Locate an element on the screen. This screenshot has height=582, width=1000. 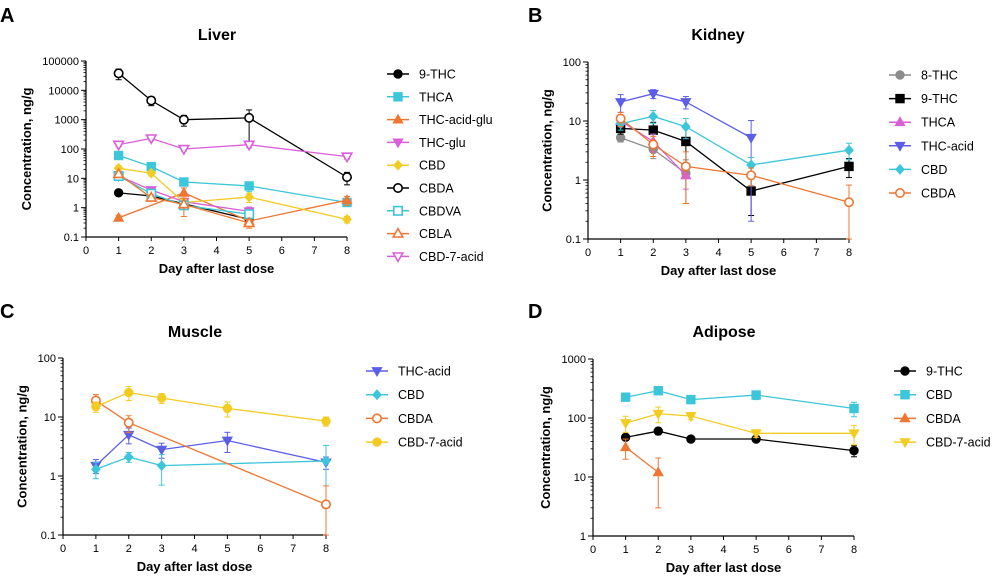
panel-title: Adipose is located at coordinates (723, 332).